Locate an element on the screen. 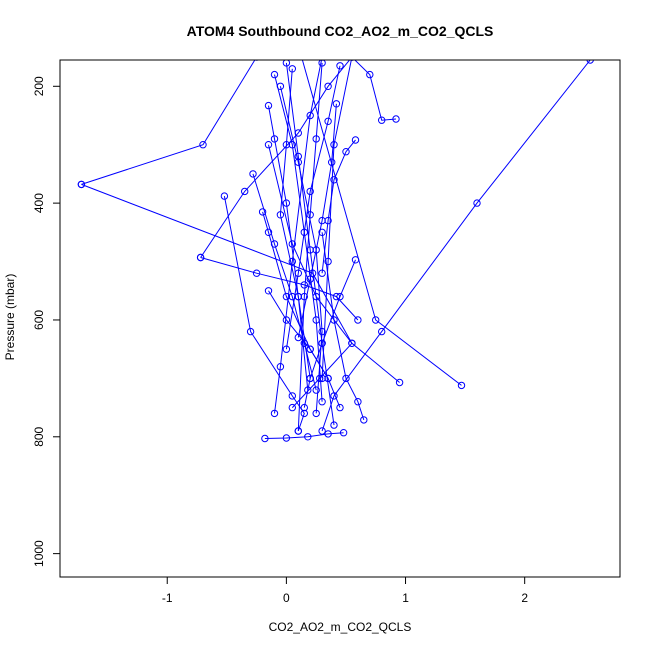 This screenshot has width=650, height=650. y-tick-label: 400 is located at coordinates (39, 203).